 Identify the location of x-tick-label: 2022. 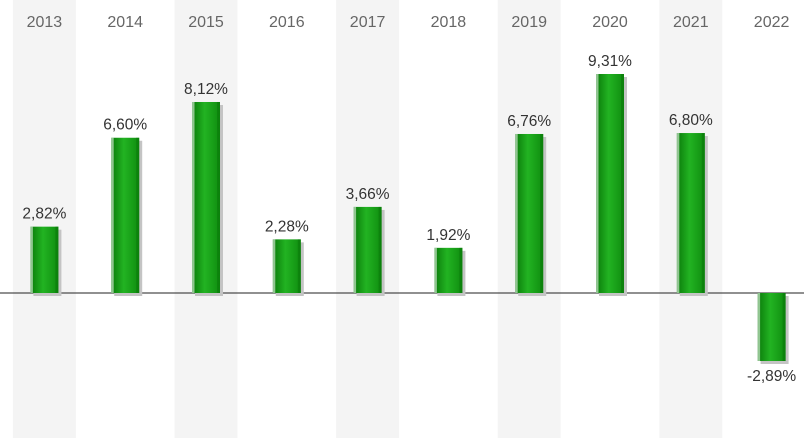
(772, 22).